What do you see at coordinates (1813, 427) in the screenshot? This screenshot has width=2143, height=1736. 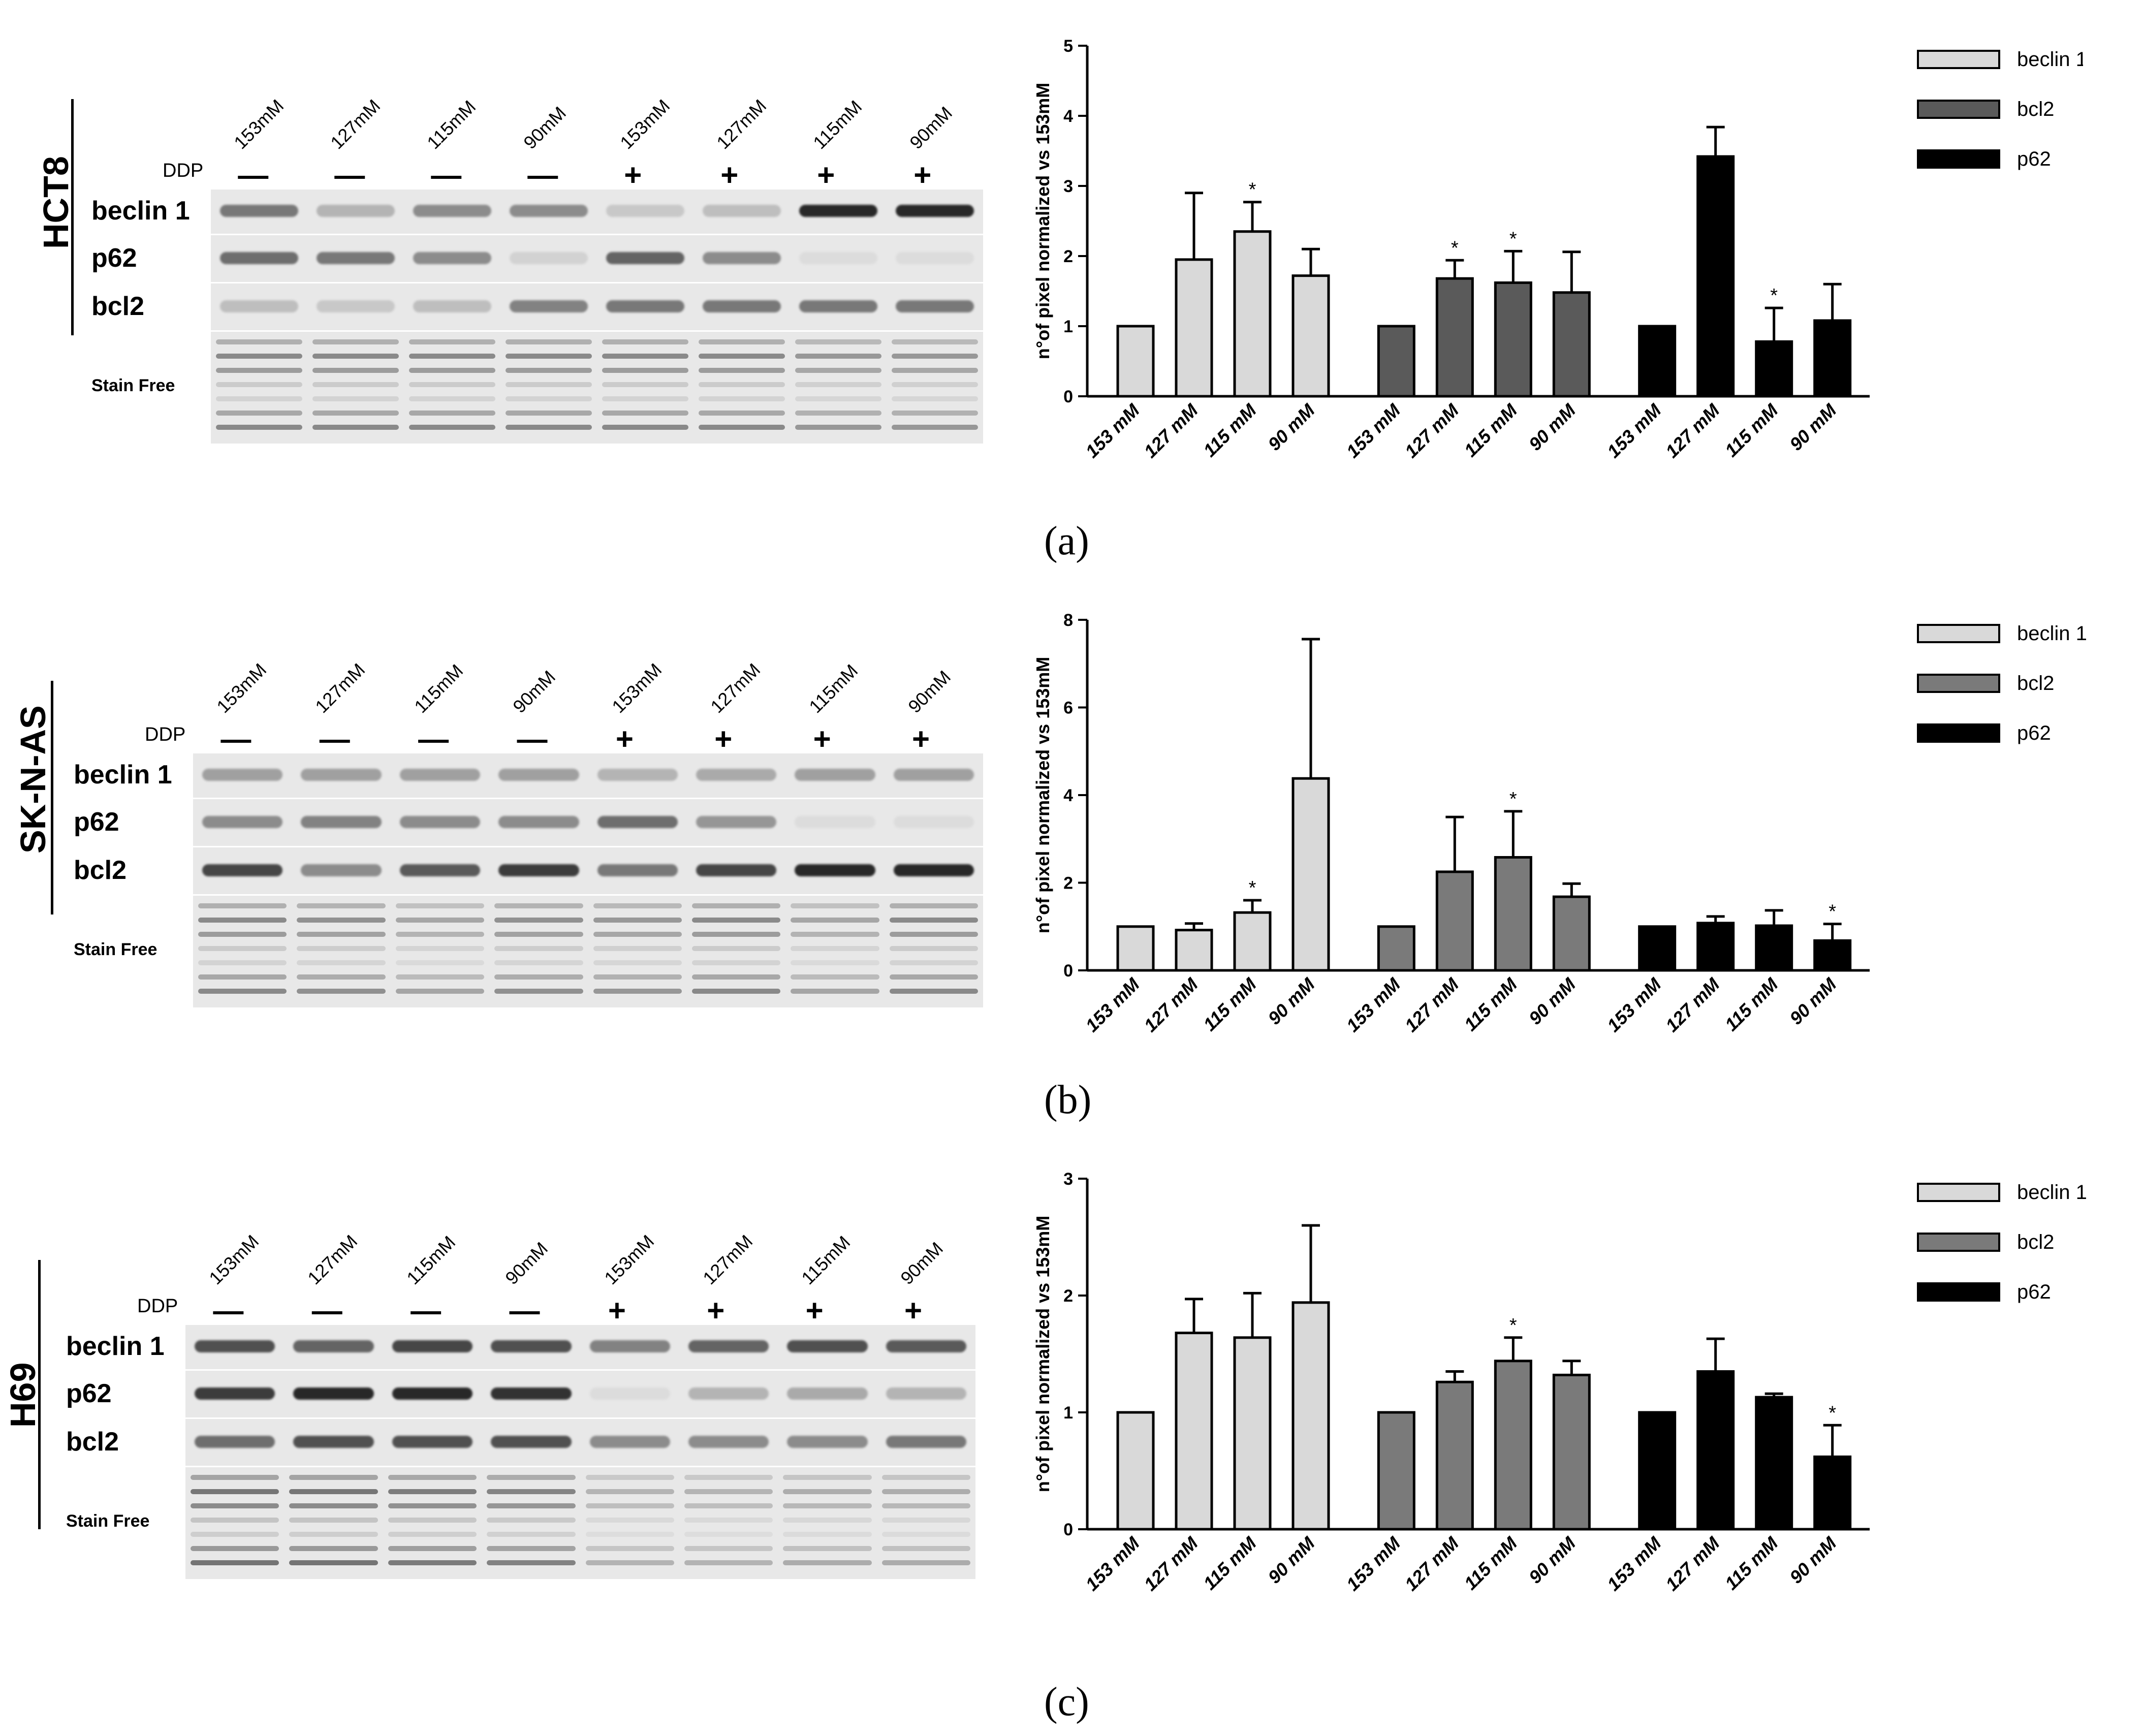 I see `x-tick-label: 90 mM` at bounding box center [1813, 427].